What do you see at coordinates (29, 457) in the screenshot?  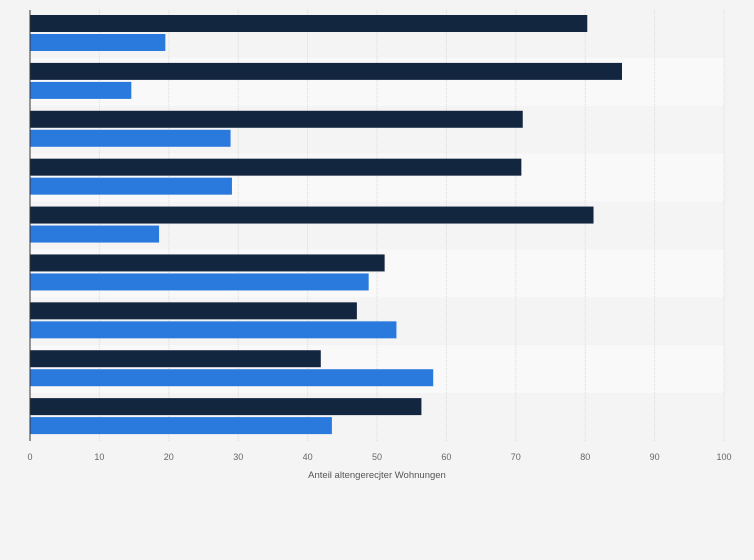 I see `x-tick-label: 0` at bounding box center [29, 457].